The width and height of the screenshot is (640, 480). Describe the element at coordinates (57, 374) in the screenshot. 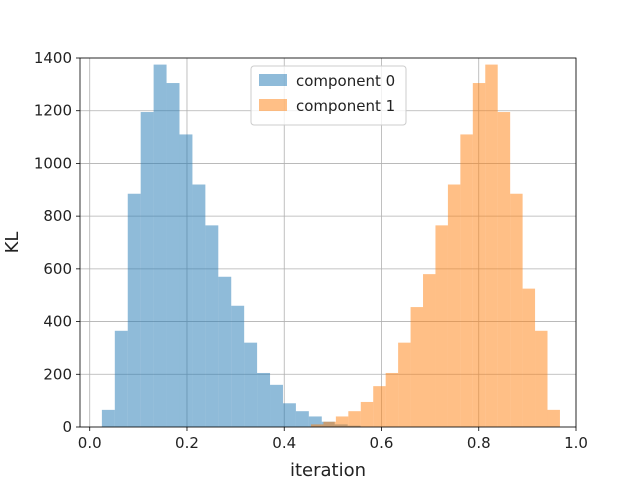

I see `y-tick-label: 200` at that location.